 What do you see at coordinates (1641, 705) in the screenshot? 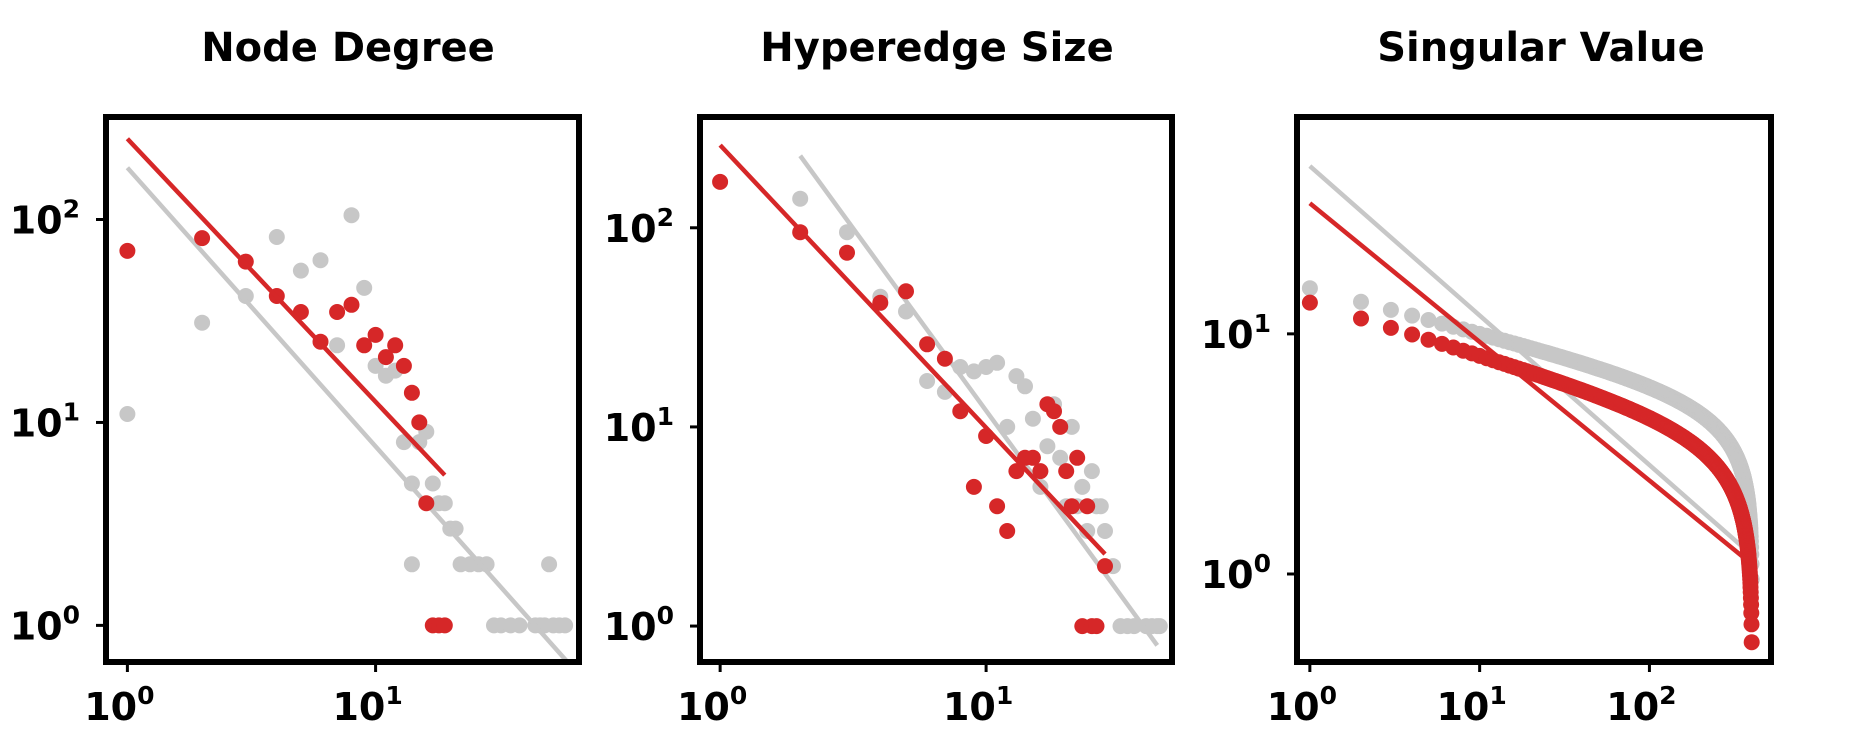
I see `x-tick-label: 102` at bounding box center [1641, 705].